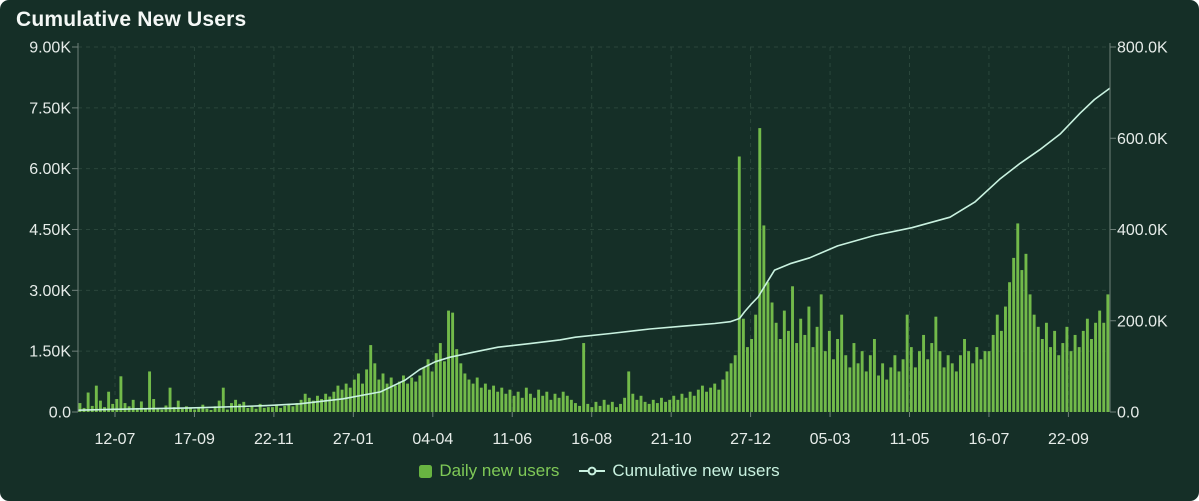  Describe the element at coordinates (115, 439) in the screenshot. I see `x-axis-tick-label: 12-07` at that location.